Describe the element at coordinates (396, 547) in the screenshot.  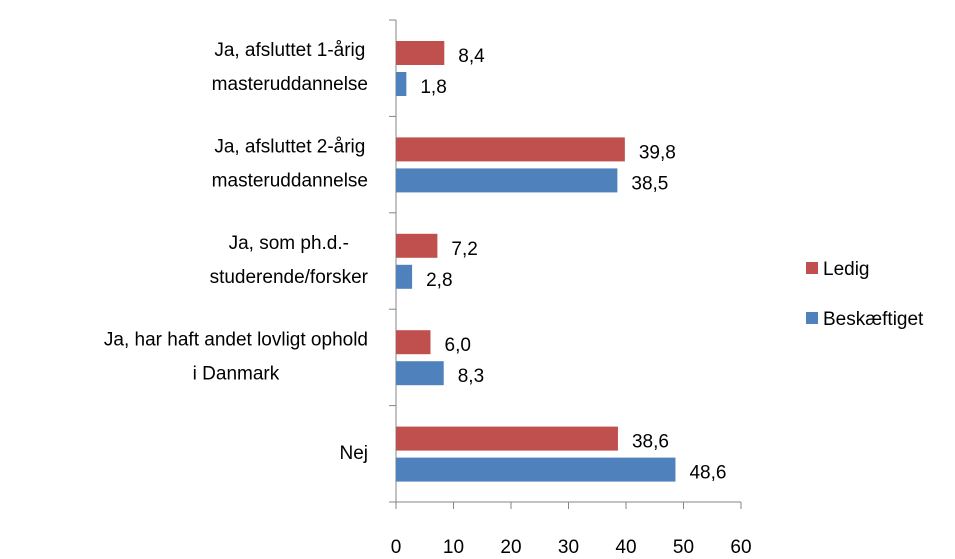
I see `x-tick-label: 0` at that location.